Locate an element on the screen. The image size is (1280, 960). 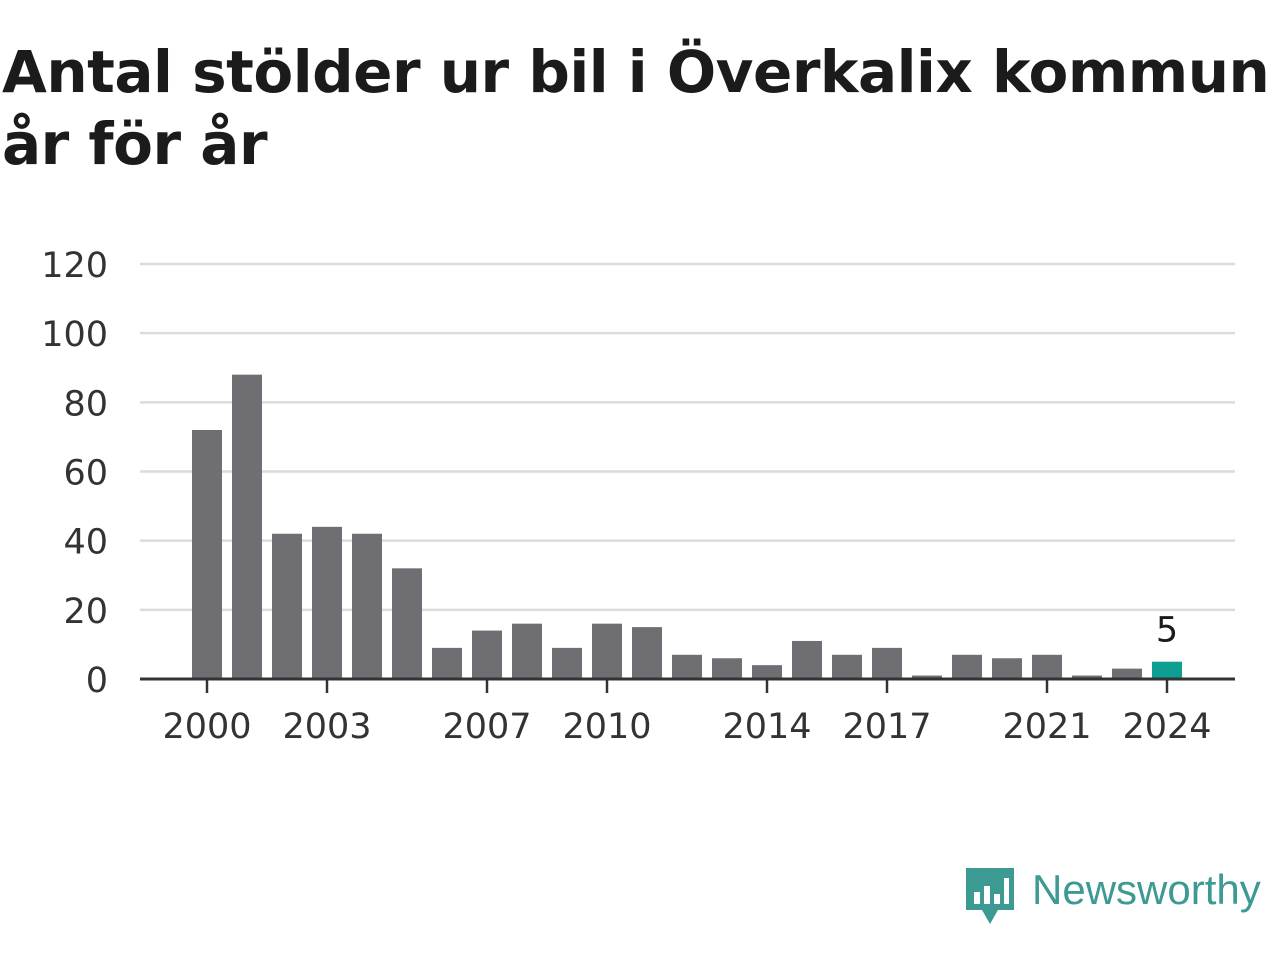
y-tick-label: 20 is located at coordinates (85, 612).